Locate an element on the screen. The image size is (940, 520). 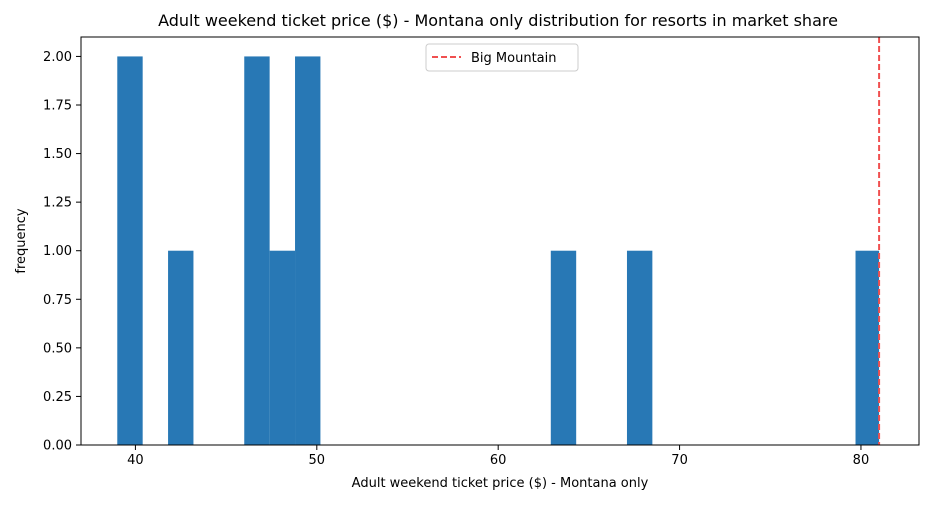
y-tick-label-3: 0.75 is located at coordinates (57, 300).